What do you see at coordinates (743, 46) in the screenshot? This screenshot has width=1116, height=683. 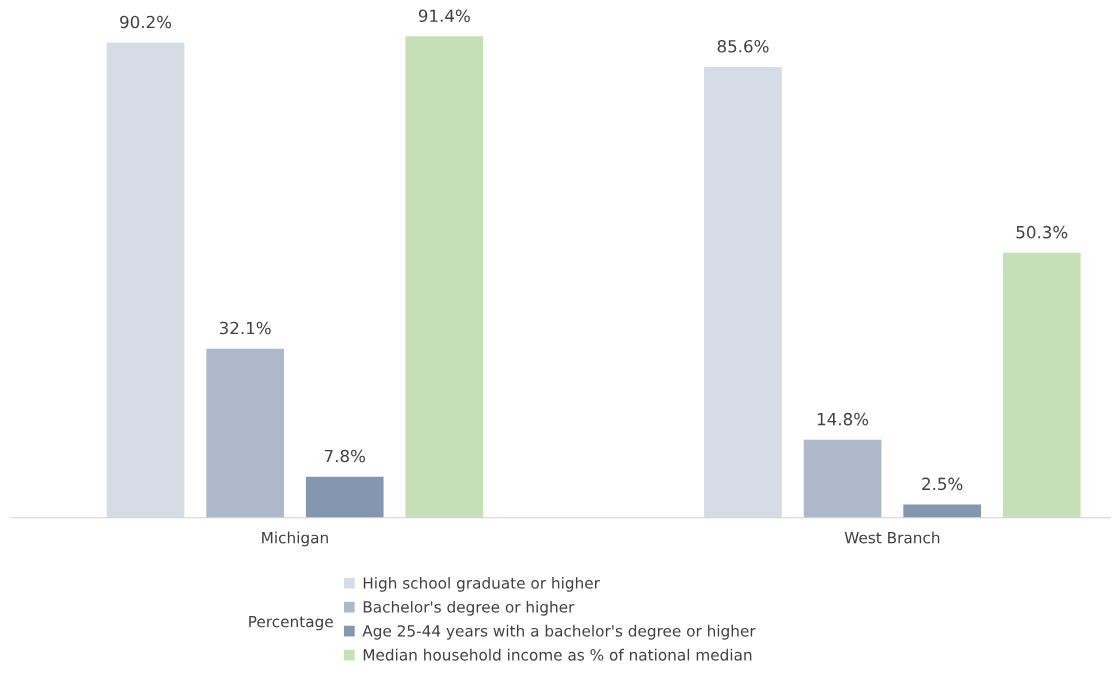 I see `data-label: 85.6%` at bounding box center [743, 46].